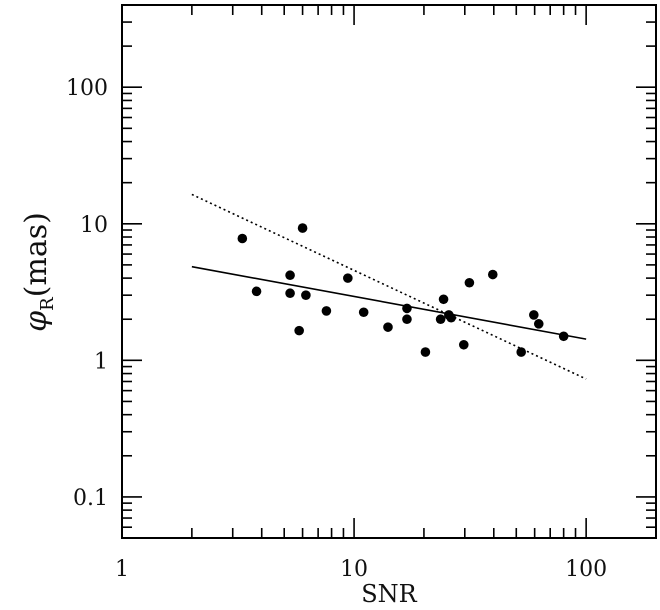  Describe the element at coordinates (47, 304) in the screenshot. I see `y-axis-subscript: R` at that location.